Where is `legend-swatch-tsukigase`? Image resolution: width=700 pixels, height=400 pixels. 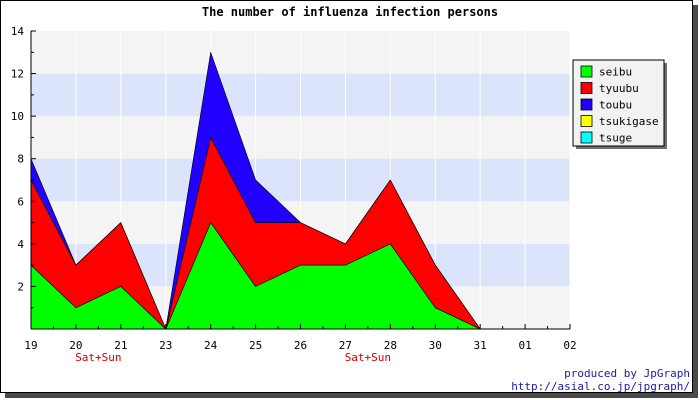 legend-swatch-tsukigase is located at coordinates (586, 121).